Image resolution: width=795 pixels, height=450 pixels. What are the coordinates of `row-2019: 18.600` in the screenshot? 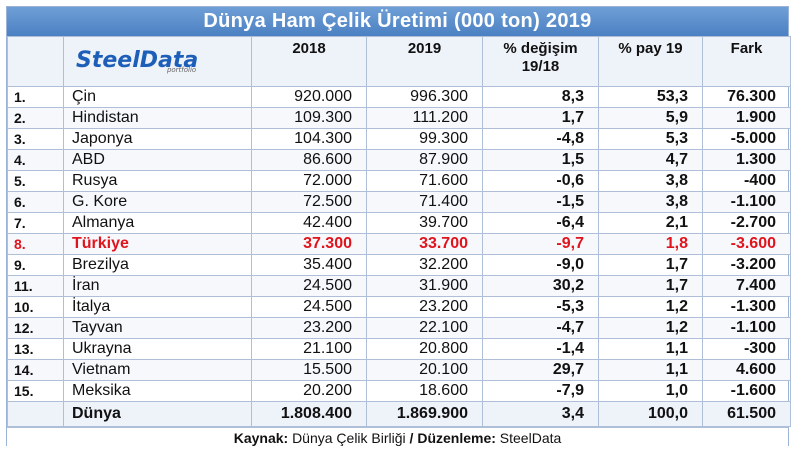 It's located at (424, 391).